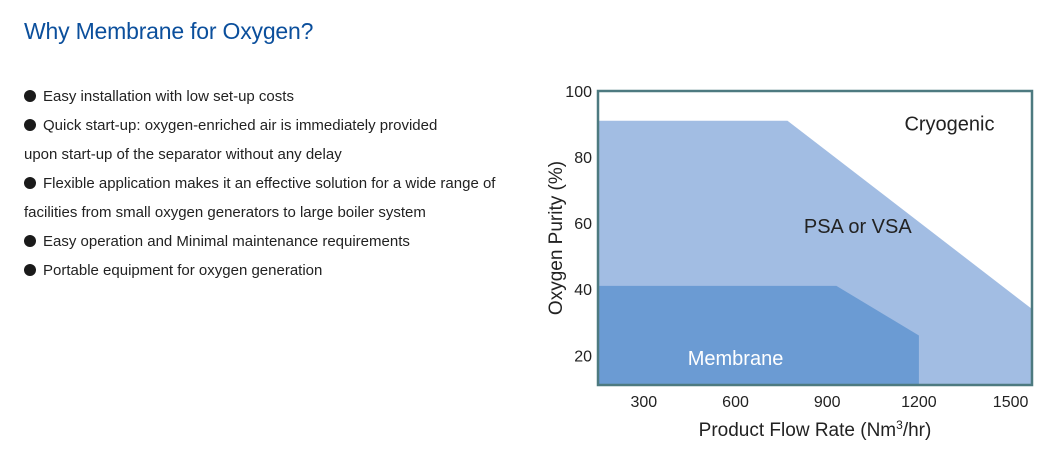 This screenshot has width=1059, height=459. Describe the element at coordinates (815, 429) in the screenshot. I see `x-axis-label: Product Flow Rate (Nm3/hr)` at that location.